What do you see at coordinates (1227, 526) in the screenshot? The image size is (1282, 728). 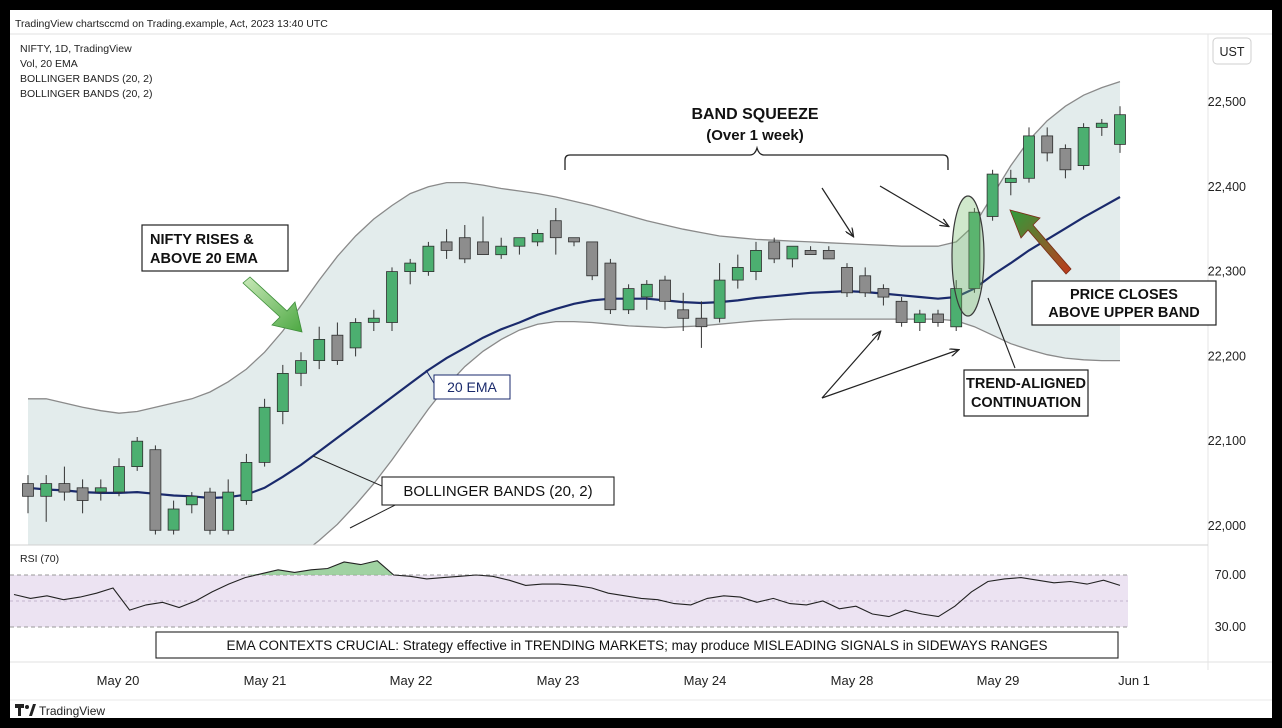 I see `y-tick-label: 22,000` at bounding box center [1227, 526].